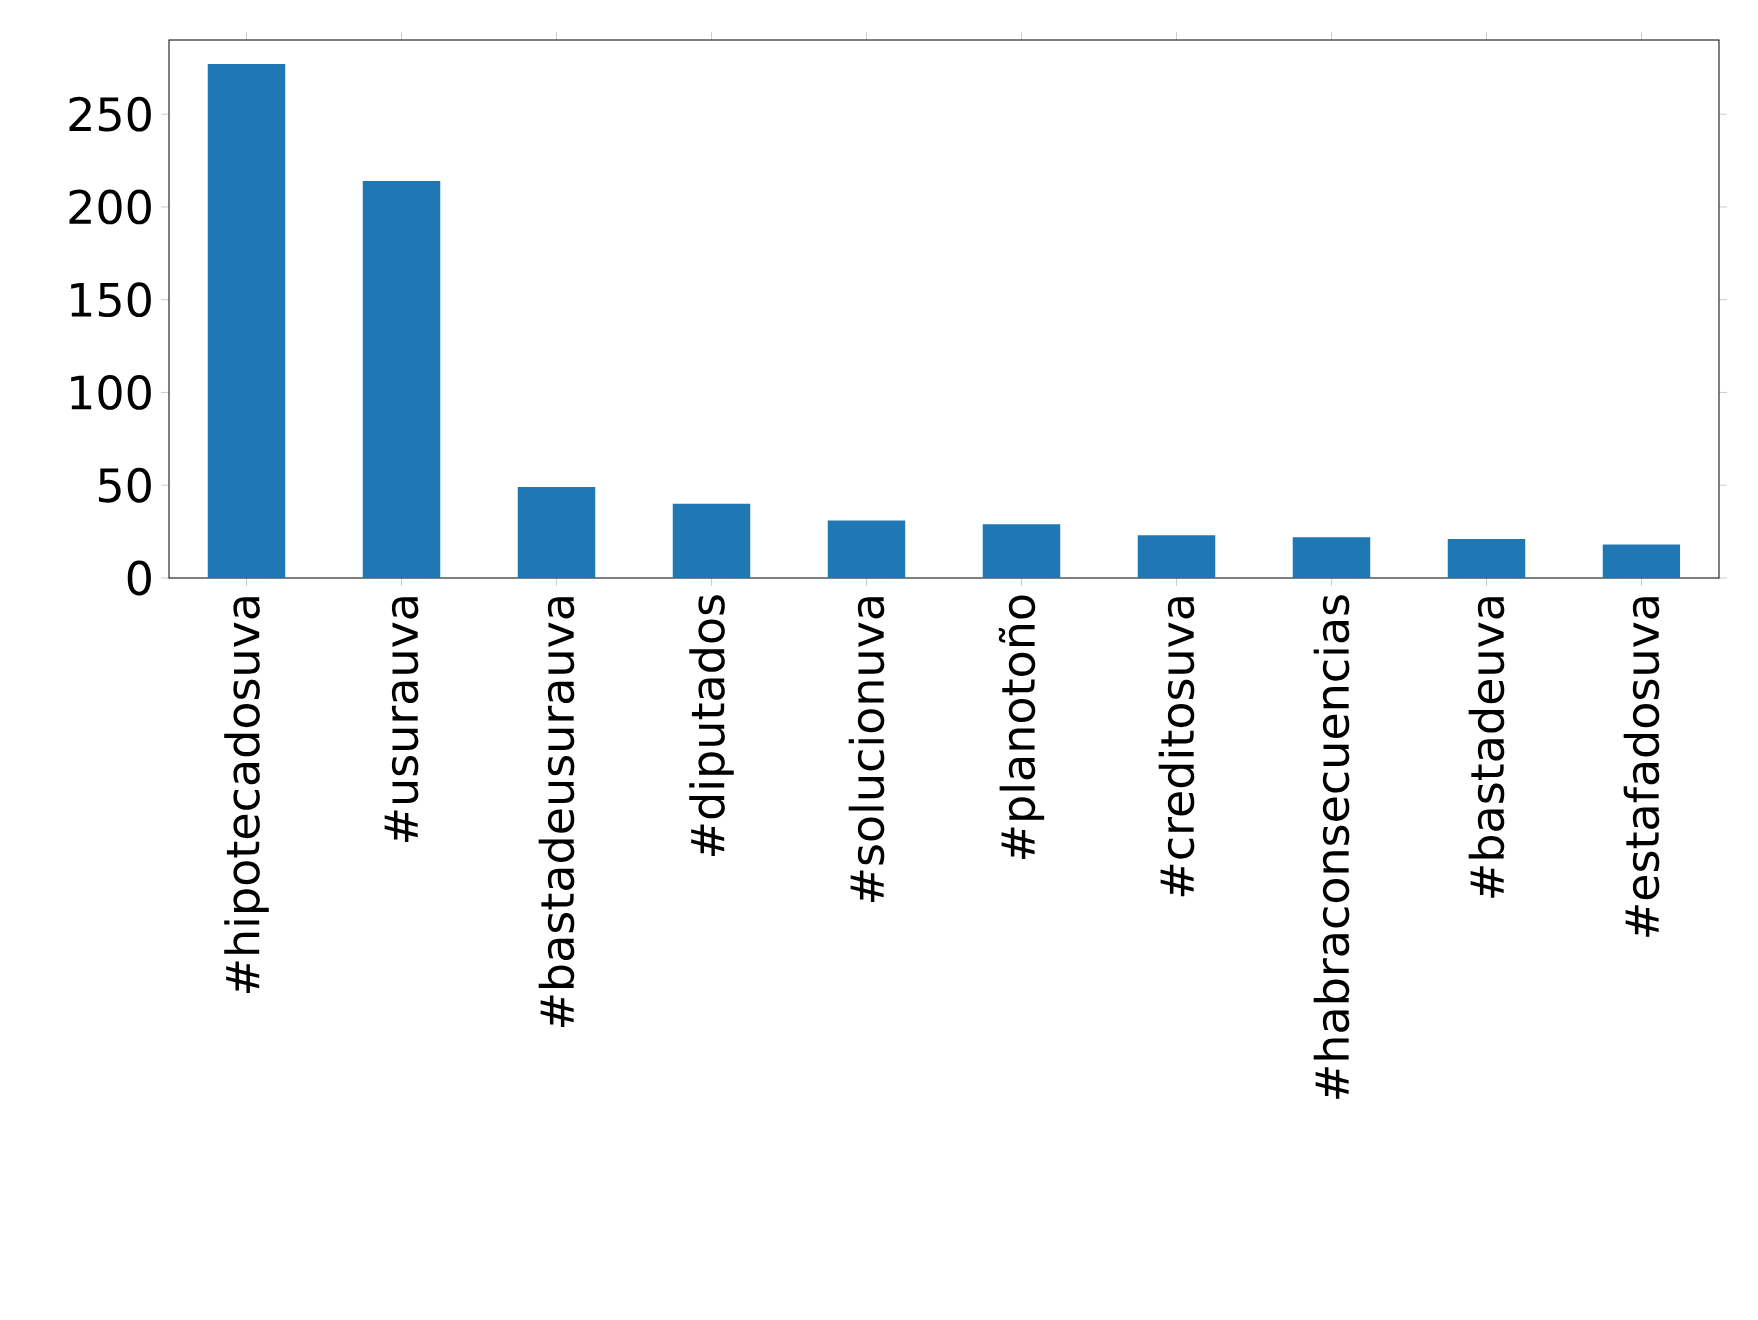 The width and height of the screenshot is (1758, 1320). Describe the element at coordinates (1641, 767) in the screenshot. I see `x-tick-label: #estafadosuva` at that location.